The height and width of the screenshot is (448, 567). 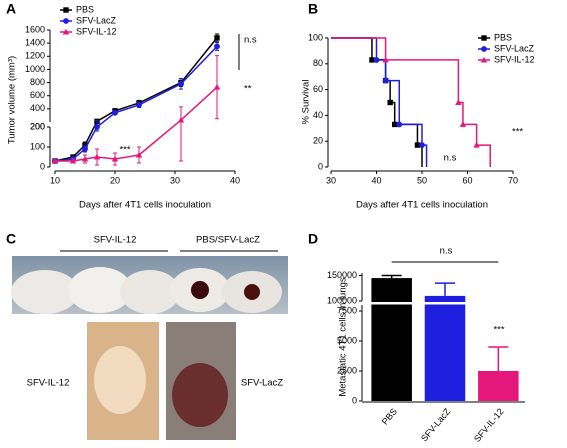 What do you see at coordinates (228, 240) in the screenshot?
I see `group-label: PBS/SFV-LacZ` at bounding box center [228, 240].